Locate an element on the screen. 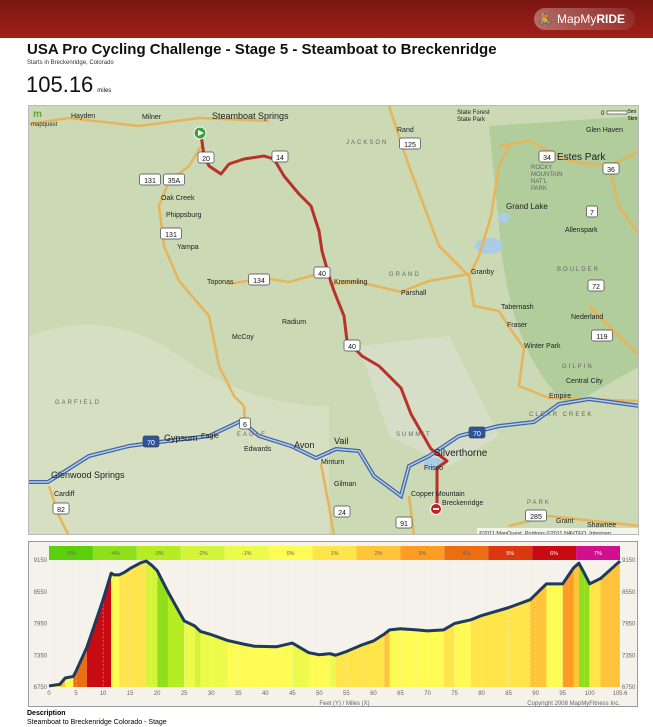 The width and height of the screenshot is (653, 727). x-tick-label: 60 is located at coordinates (373, 694).